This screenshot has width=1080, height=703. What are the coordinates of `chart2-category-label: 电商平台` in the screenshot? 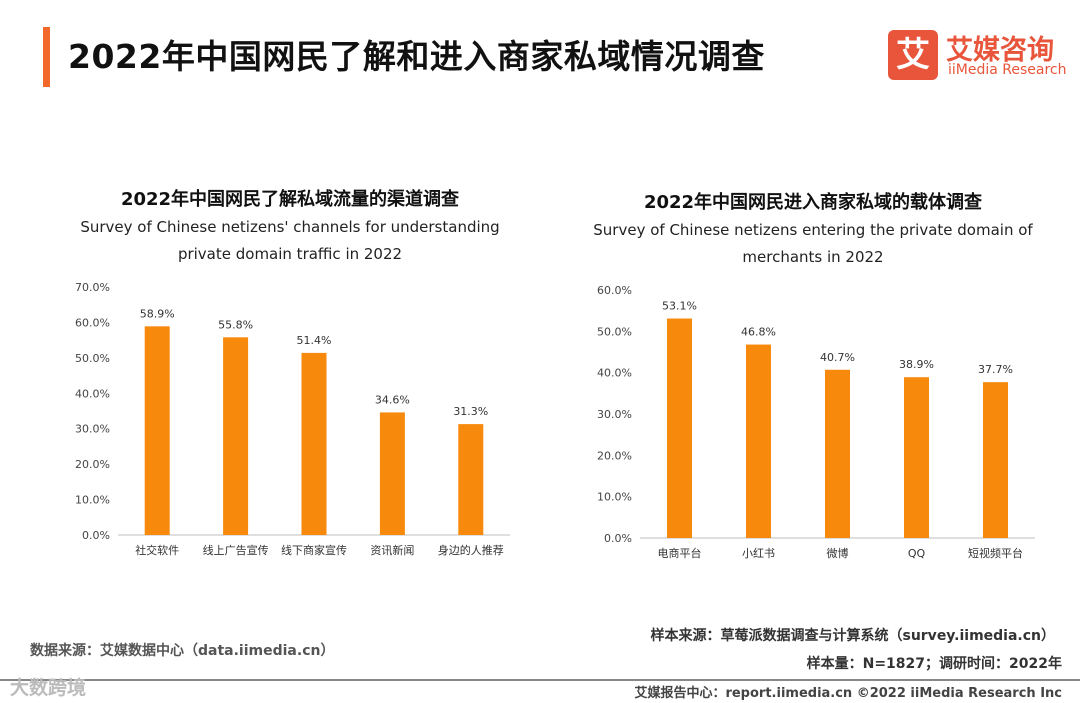 It's located at (680, 553).